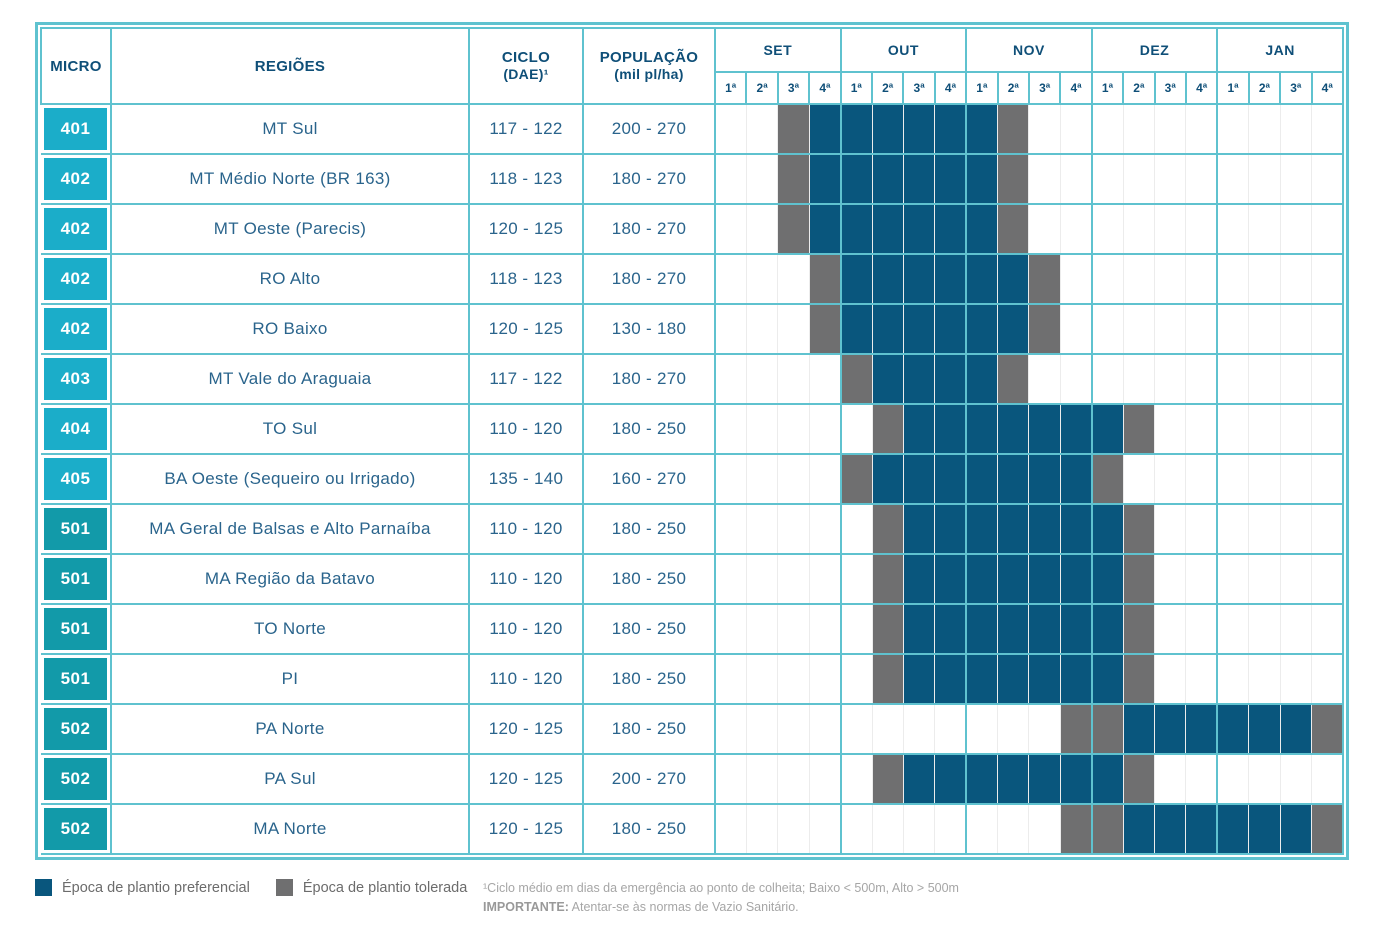  I want to click on region-cell: TO Norte, so click(290, 629).